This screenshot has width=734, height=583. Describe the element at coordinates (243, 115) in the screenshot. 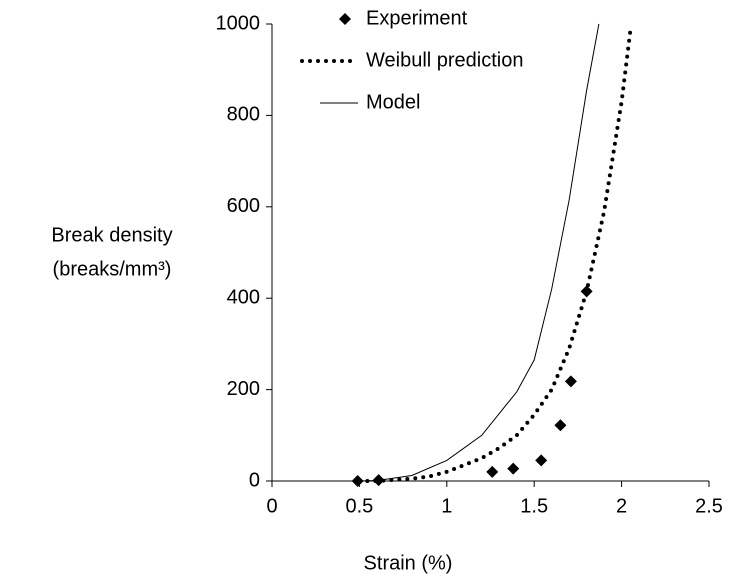

I see `y-tick-label: 800` at that location.